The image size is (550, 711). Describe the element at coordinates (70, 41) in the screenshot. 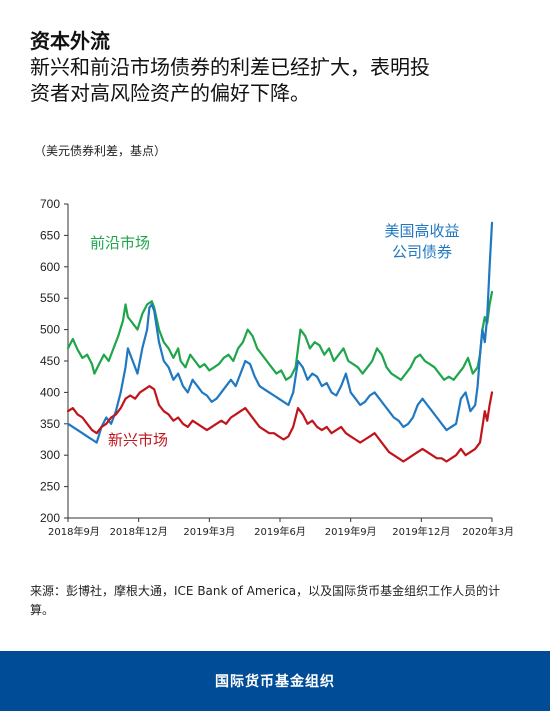

I see `page-title: 资本外流` at that location.